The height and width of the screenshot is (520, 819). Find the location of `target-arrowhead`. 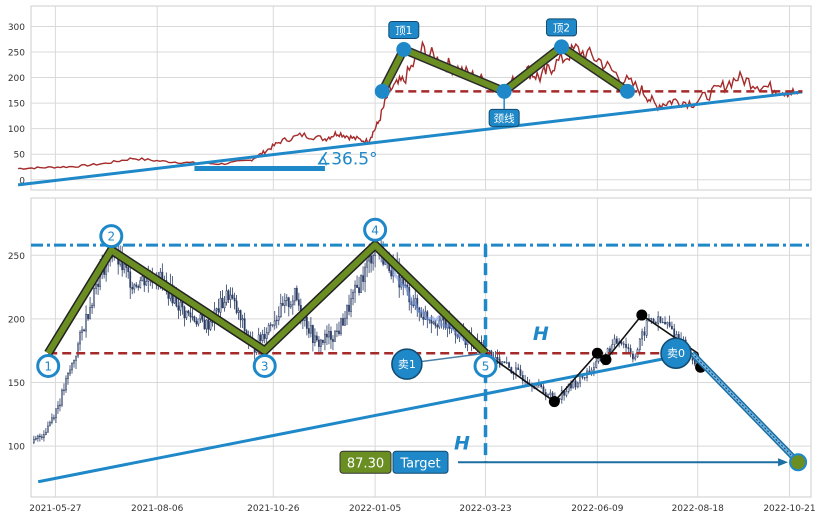

target-arrowhead is located at coordinates (783, 462).